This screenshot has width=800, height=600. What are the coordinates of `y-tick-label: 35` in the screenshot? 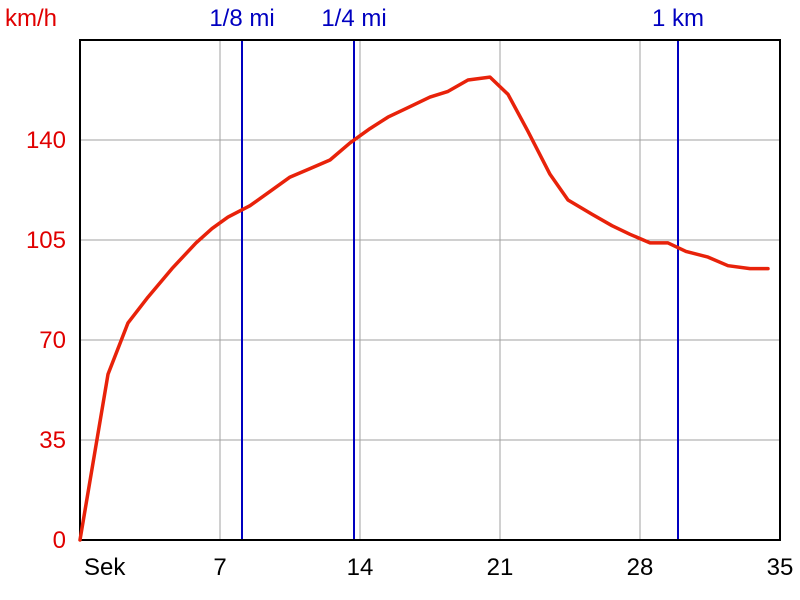 It's located at (52, 440).